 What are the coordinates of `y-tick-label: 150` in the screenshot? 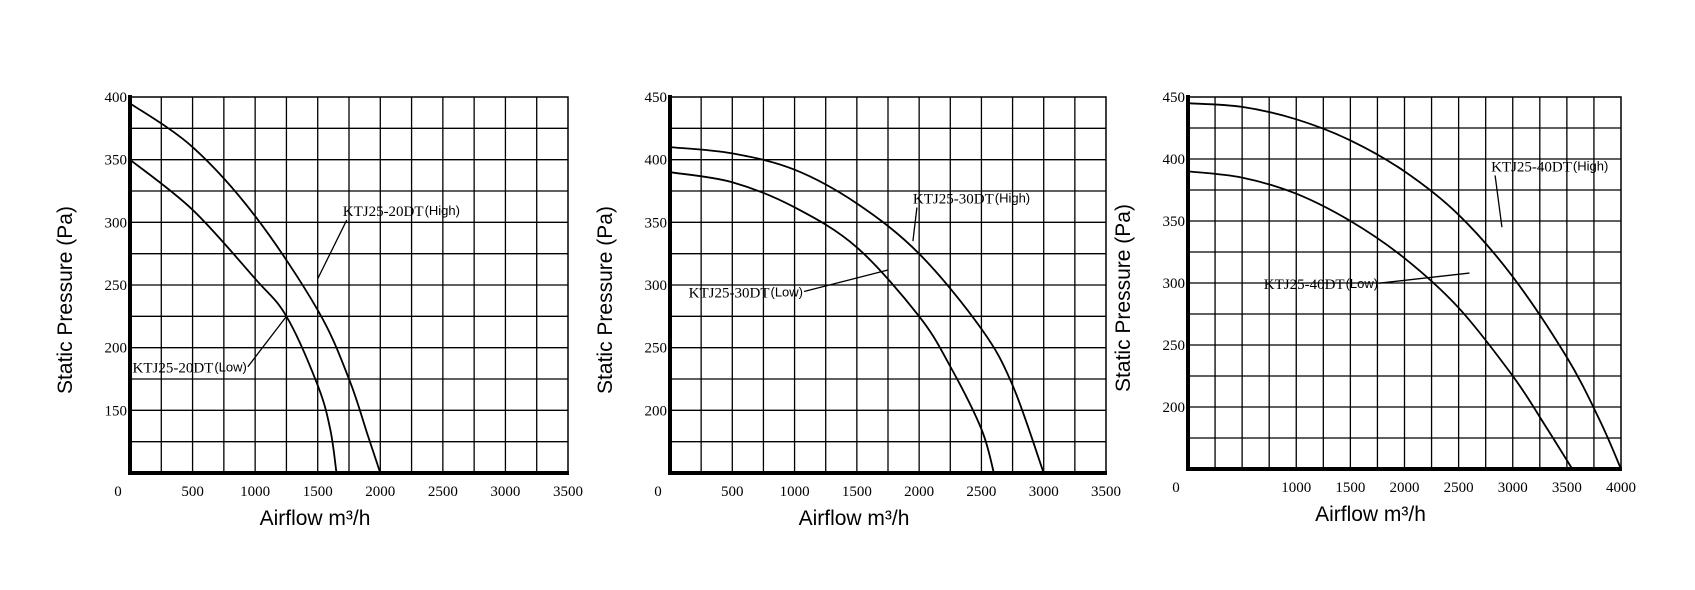 It's located at (116, 411).